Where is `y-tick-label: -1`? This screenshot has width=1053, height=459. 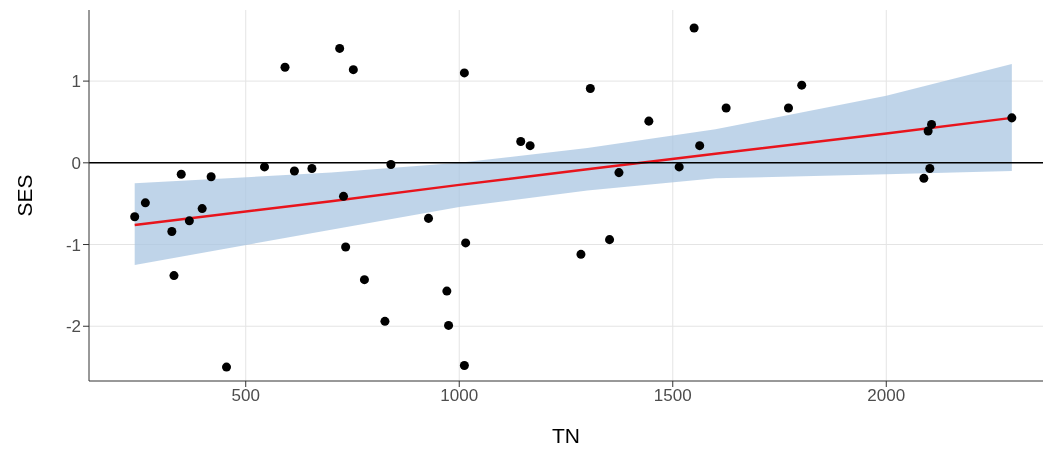 y-tick-label: -1 is located at coordinates (73, 245).